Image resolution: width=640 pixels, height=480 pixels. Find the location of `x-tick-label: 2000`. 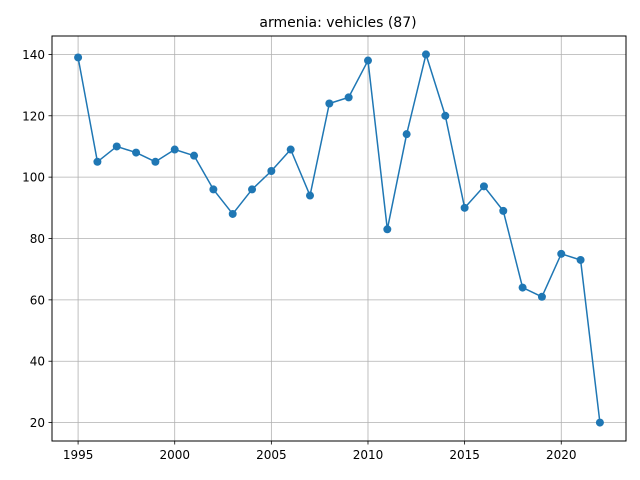

x-tick-label: 2000 is located at coordinates (174, 455).